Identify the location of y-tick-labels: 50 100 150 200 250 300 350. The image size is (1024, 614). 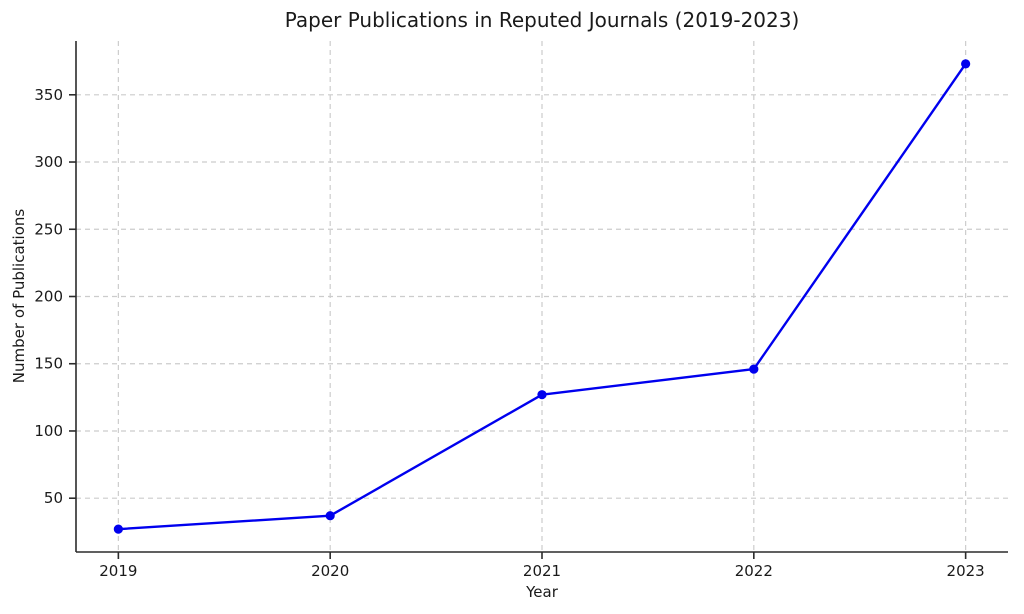
(48, 296).